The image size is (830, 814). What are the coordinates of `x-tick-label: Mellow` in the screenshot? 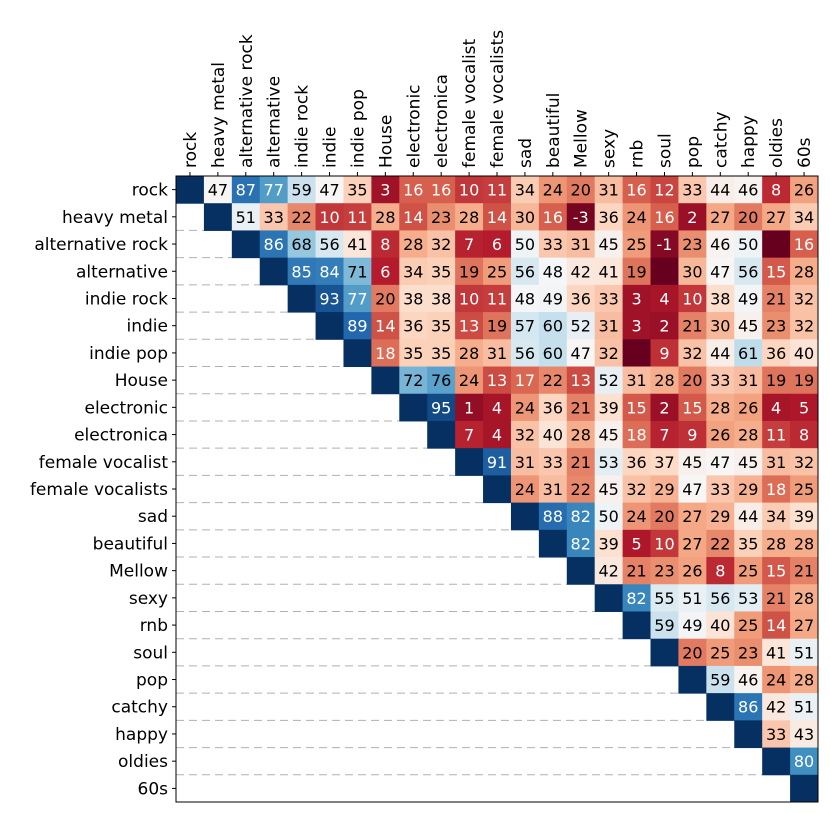 It's located at (582, 138).